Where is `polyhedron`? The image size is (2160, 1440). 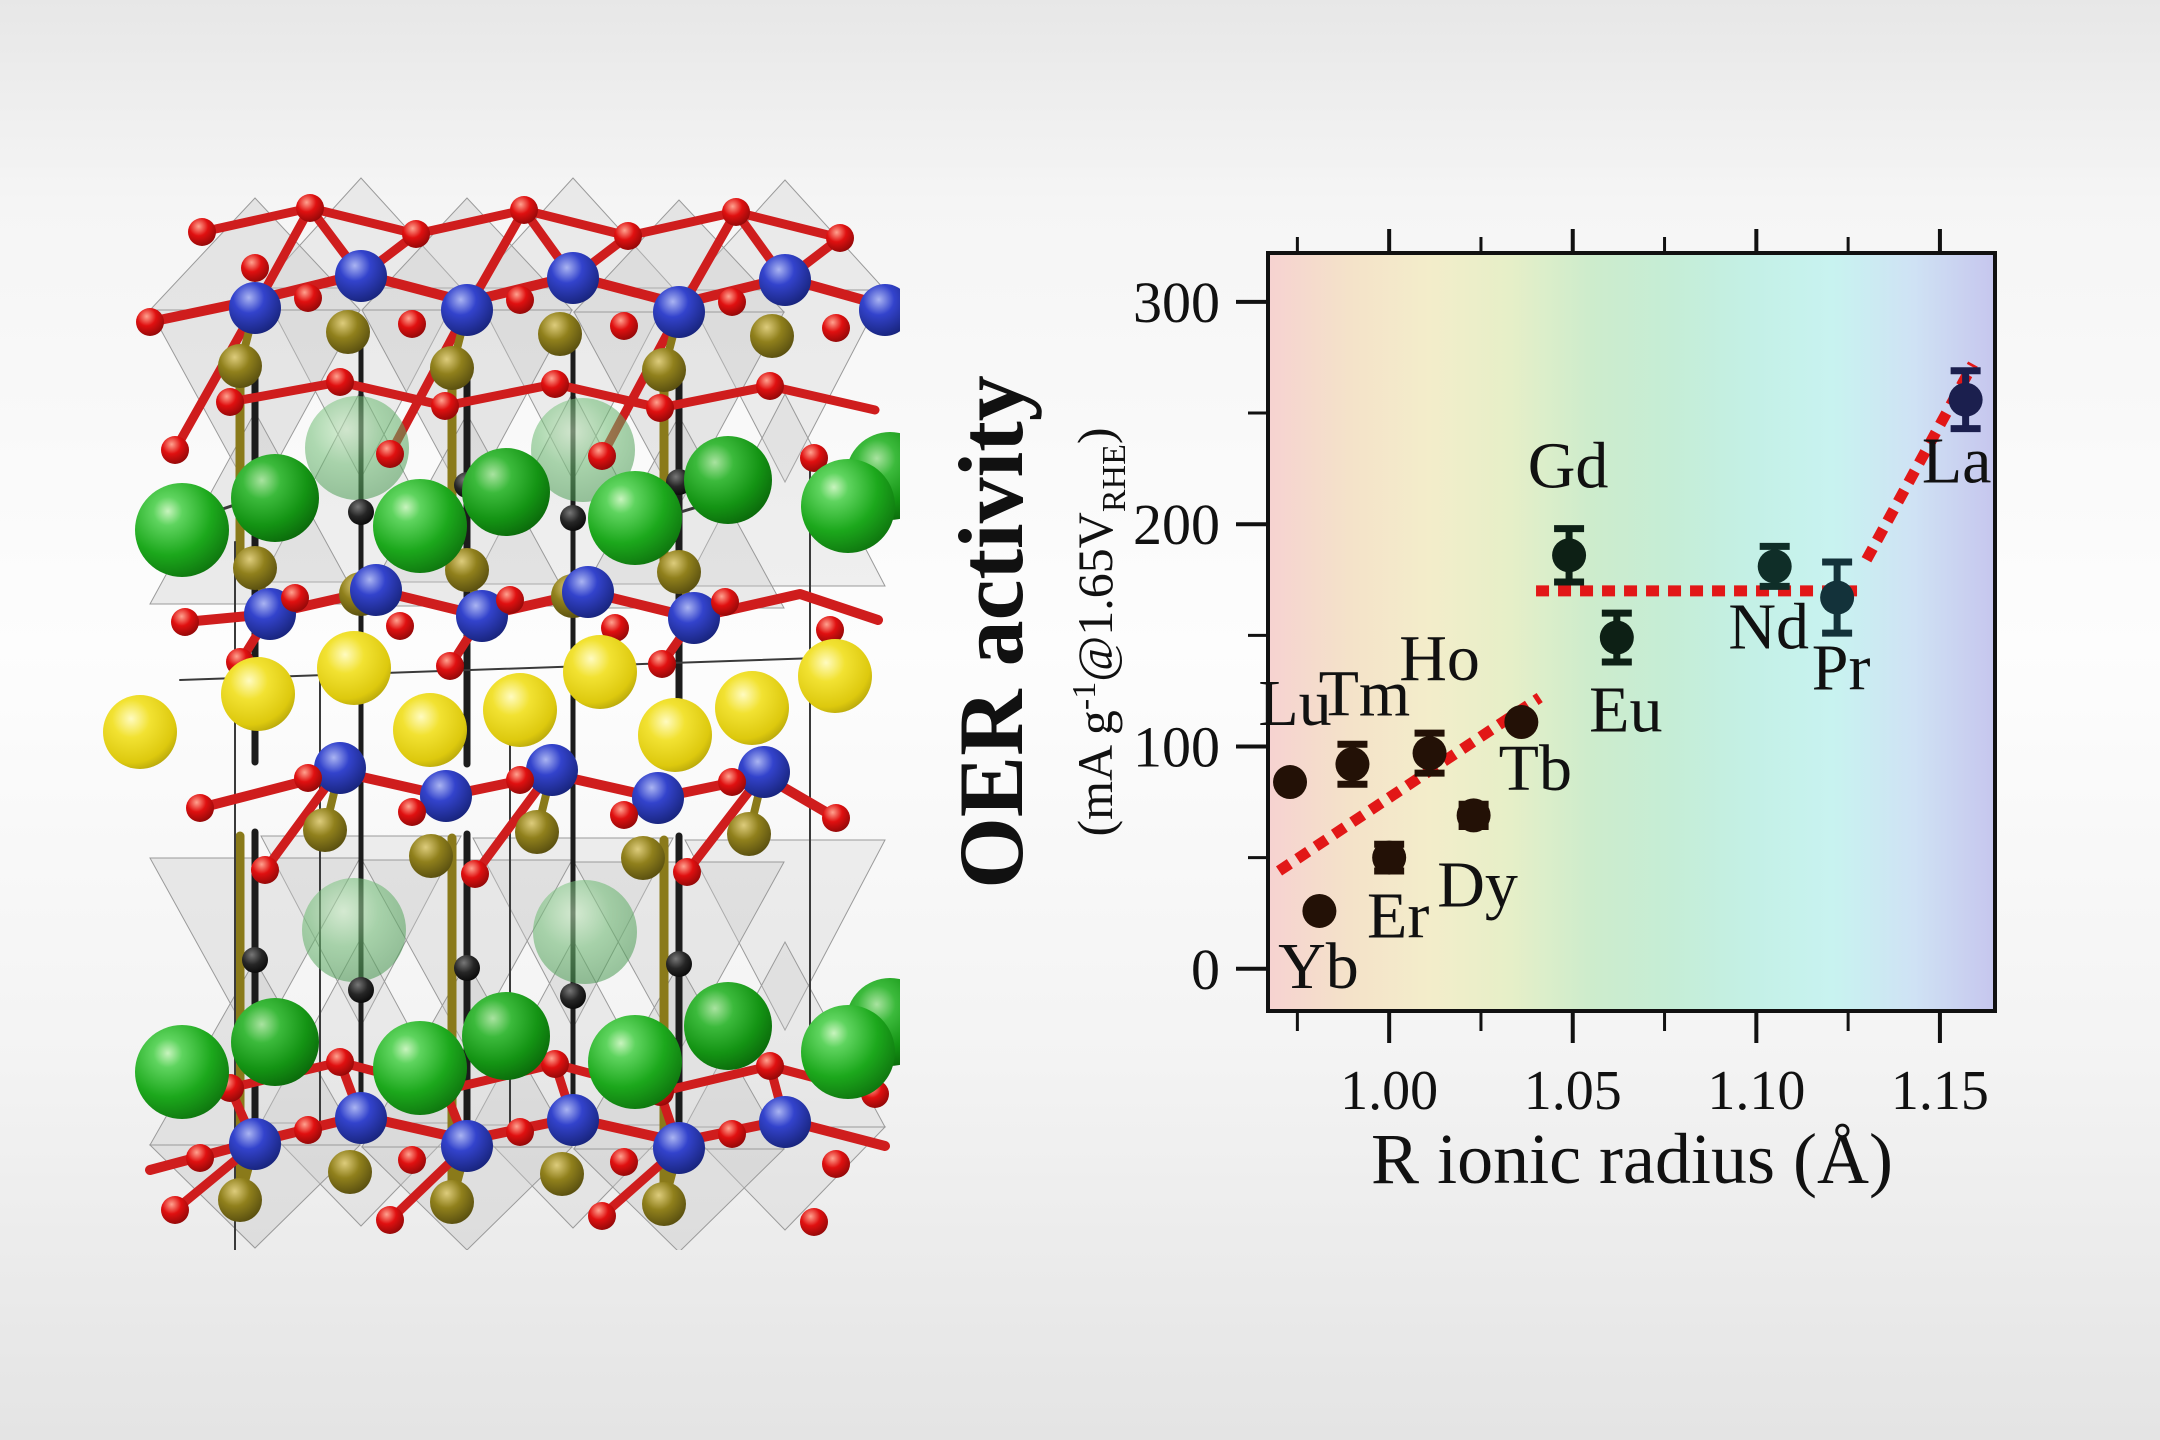 polyhedron is located at coordinates (785, 935).